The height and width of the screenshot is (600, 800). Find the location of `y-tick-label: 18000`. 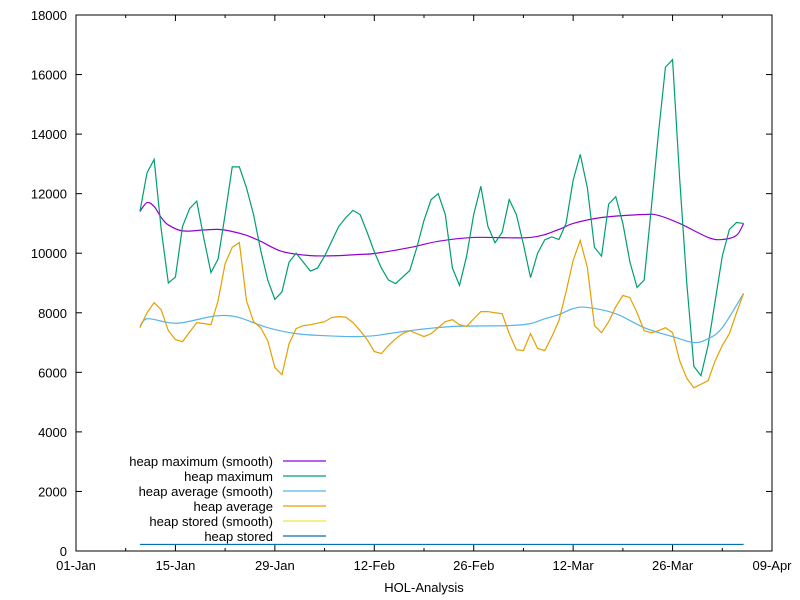

y-tick-label: 18000 is located at coordinates (49, 15).